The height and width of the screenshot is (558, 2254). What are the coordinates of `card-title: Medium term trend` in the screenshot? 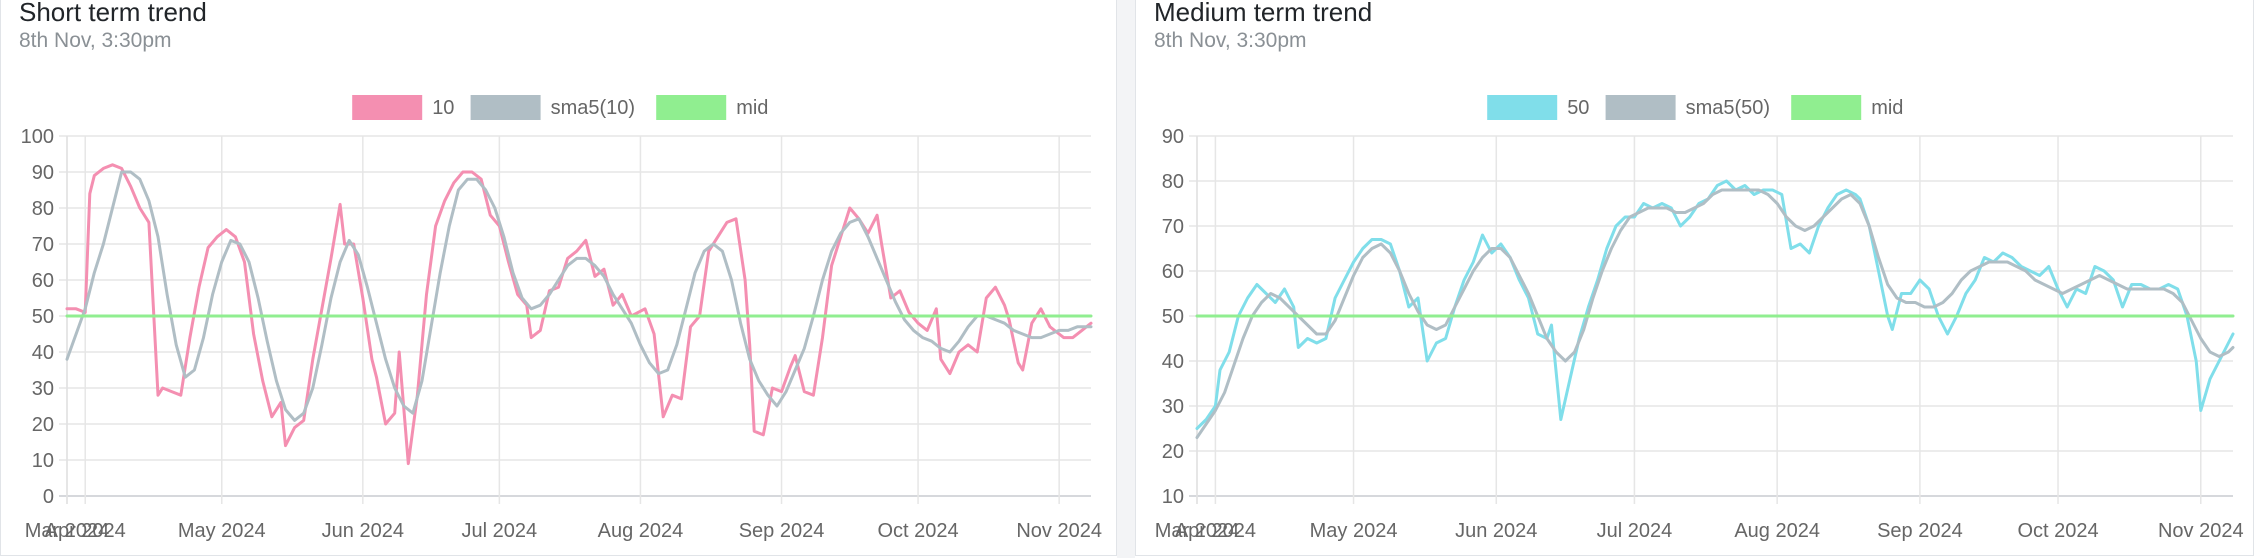 It's located at (1263, 13).